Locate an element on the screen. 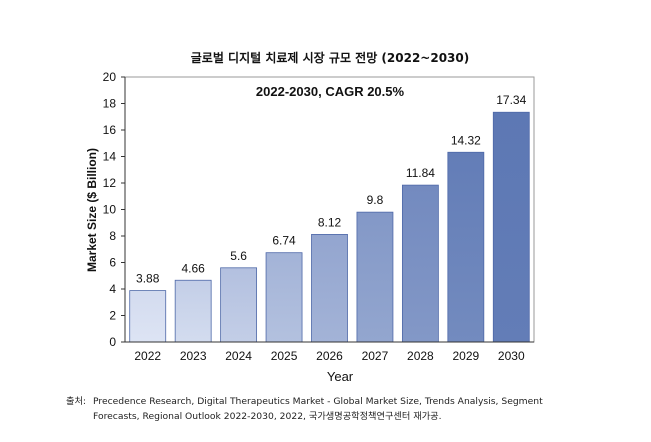 The image size is (651, 442). y-tick-label: 0 is located at coordinates (112, 342).